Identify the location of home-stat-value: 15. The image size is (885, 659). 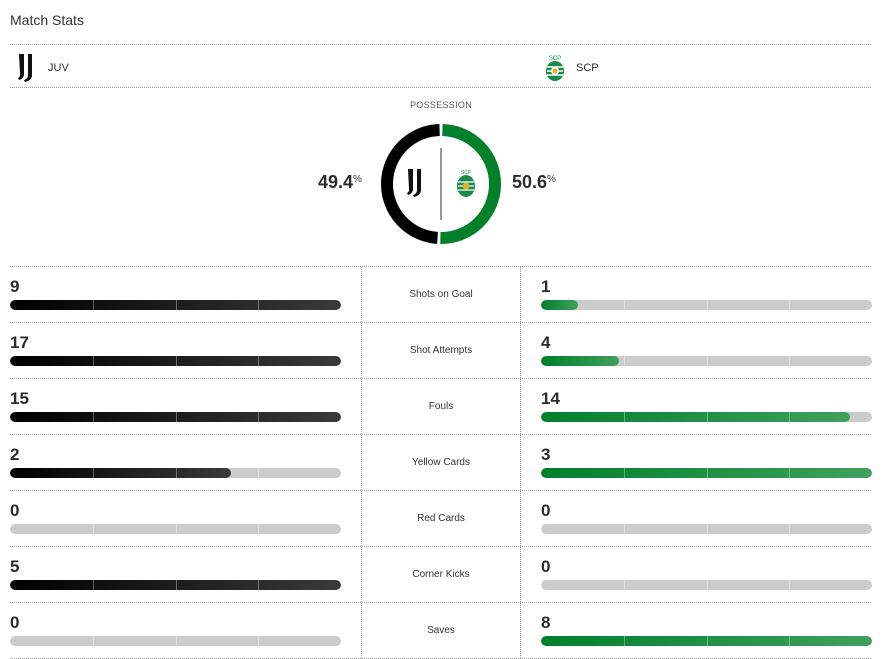
(19, 398).